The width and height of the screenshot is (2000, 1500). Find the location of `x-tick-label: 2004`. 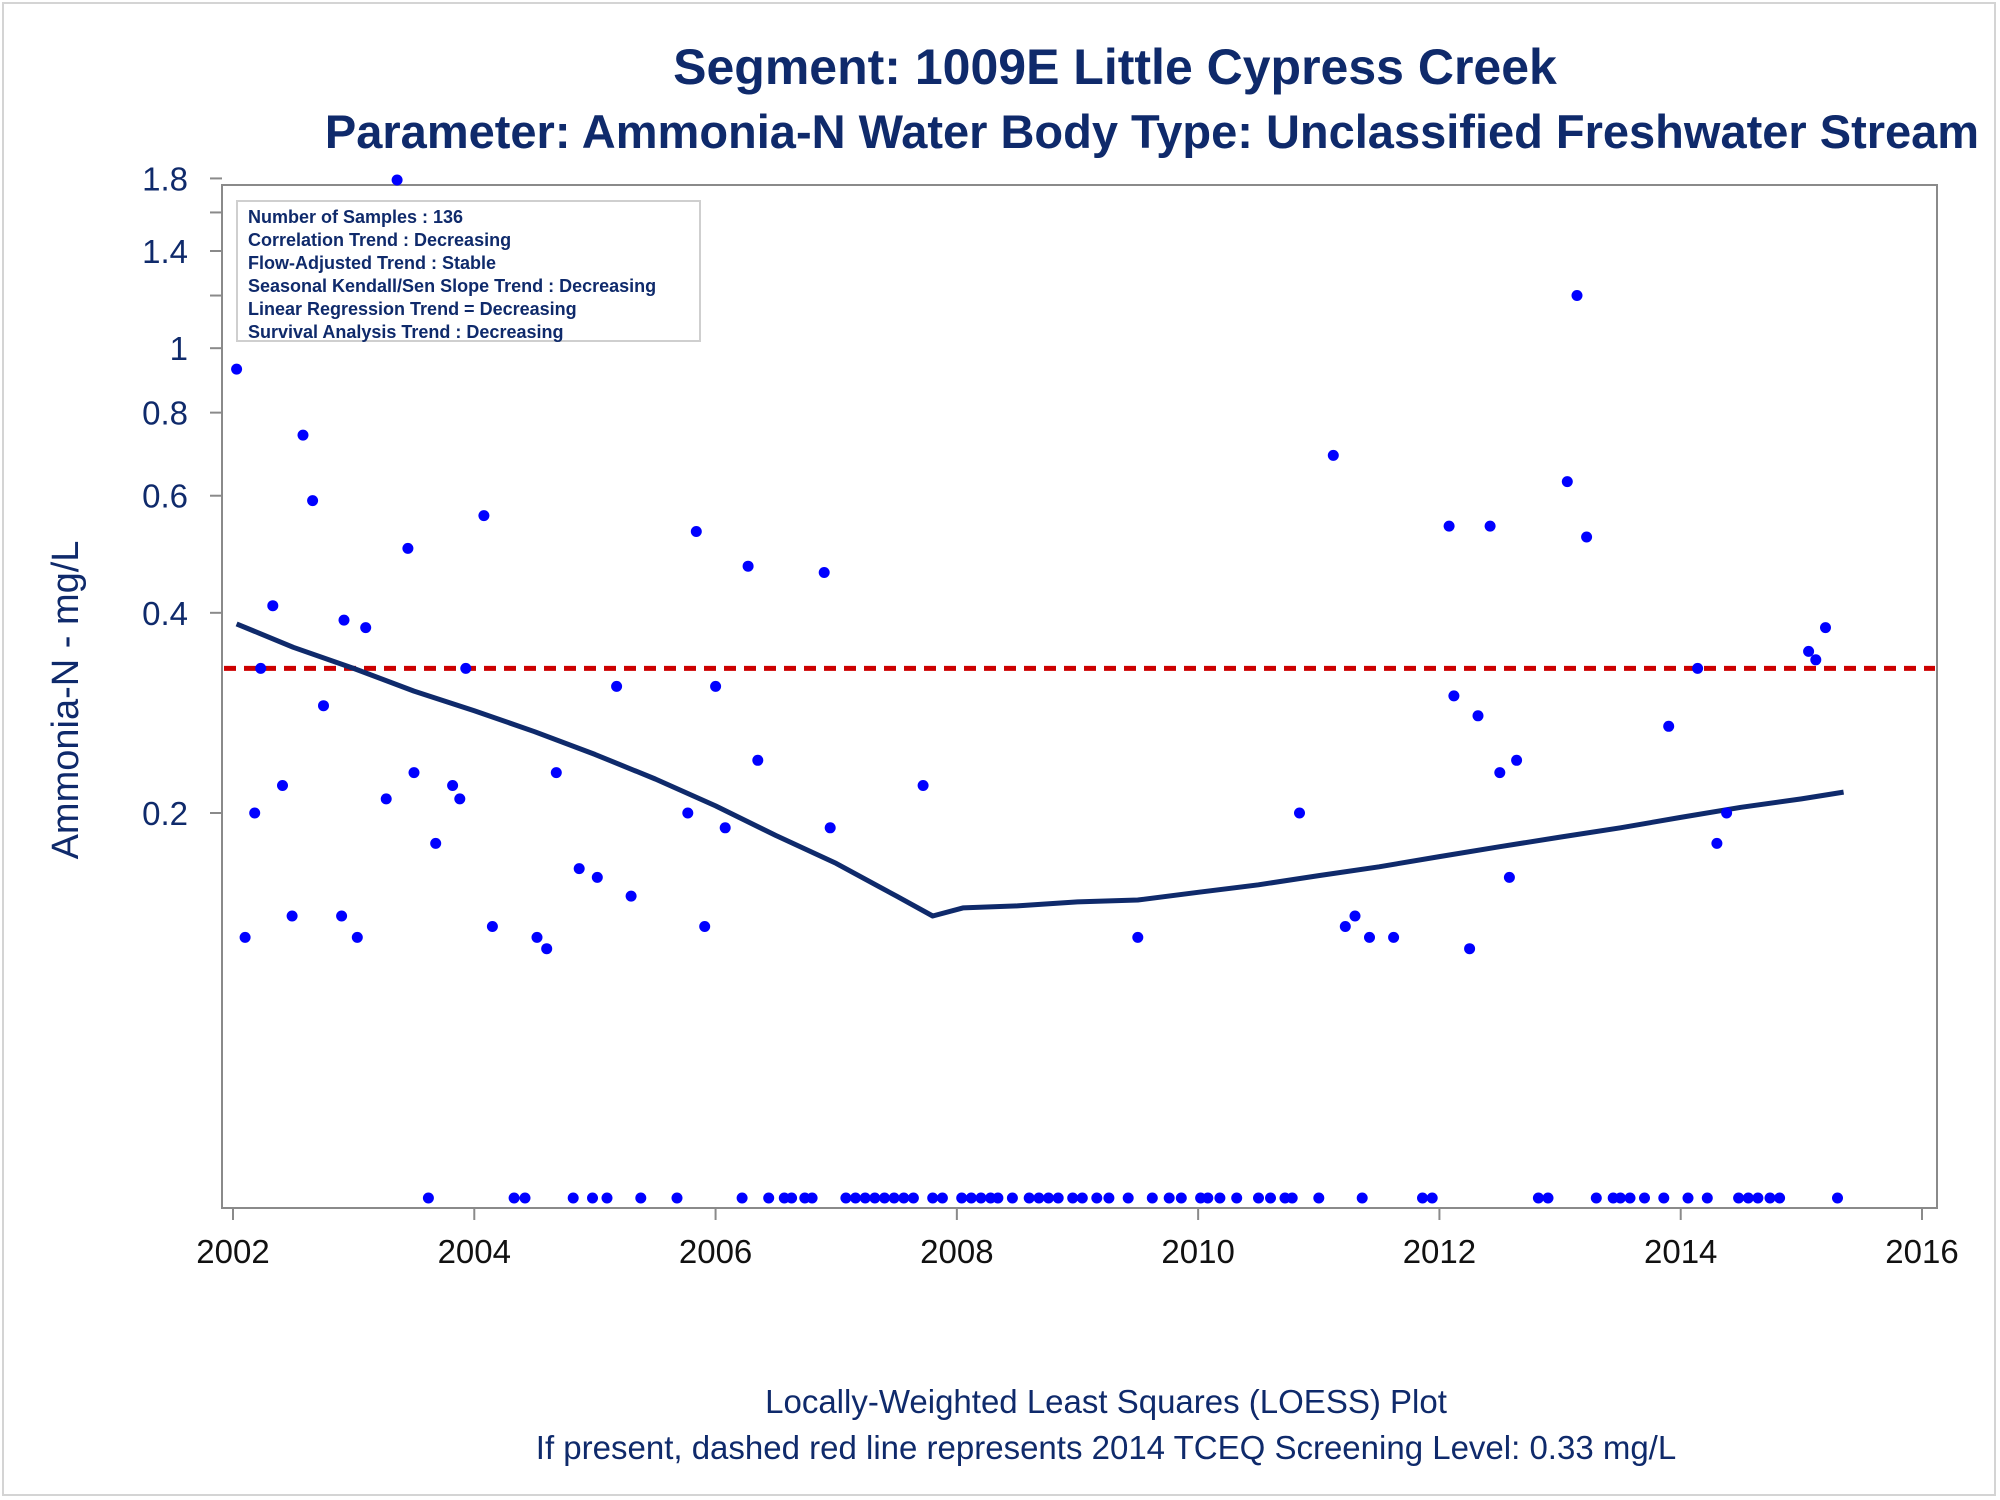

x-tick-label: 2004 is located at coordinates (474, 1251).